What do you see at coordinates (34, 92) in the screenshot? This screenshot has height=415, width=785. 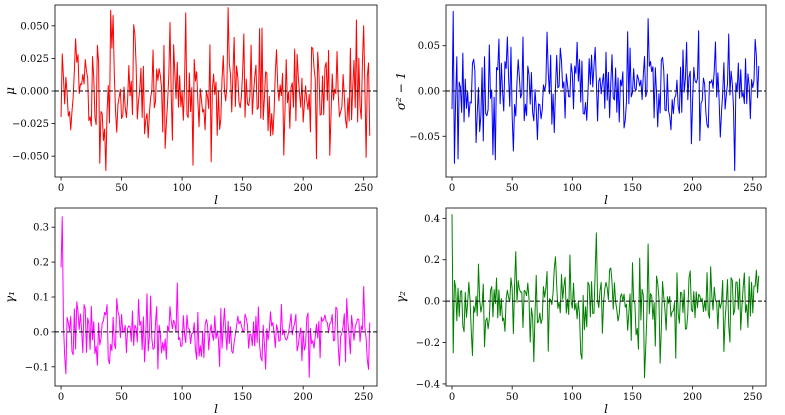 I see `y-tick-label: 0.000` at bounding box center [34, 92].